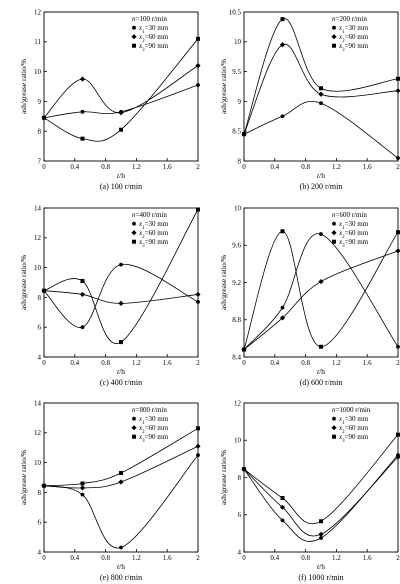 This screenshot has width=400, height=584. I want to click on y-tick-label: 9, so click(40, 102).